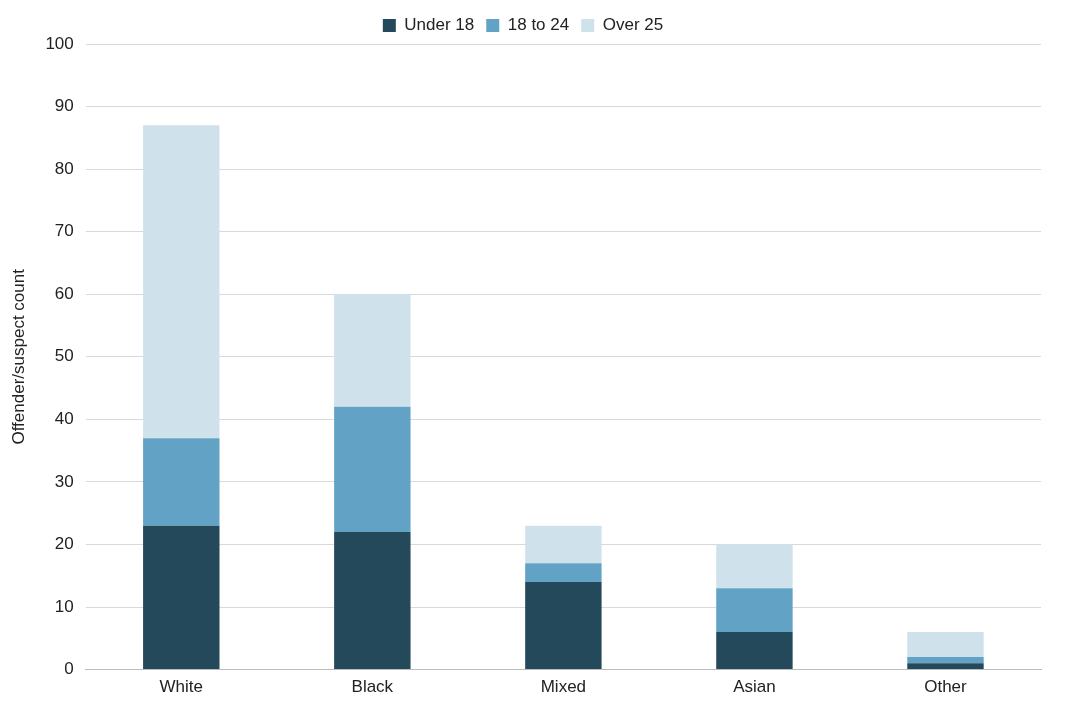 The image size is (1071, 711). What do you see at coordinates (439, 25) in the screenshot?
I see `legend-label: Under 18` at bounding box center [439, 25].